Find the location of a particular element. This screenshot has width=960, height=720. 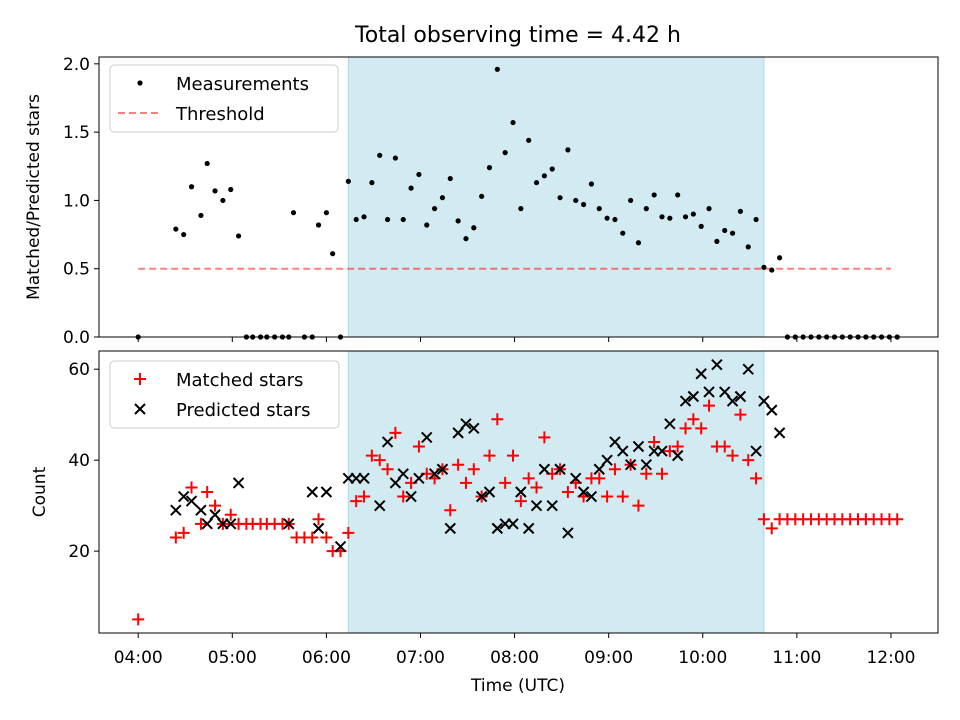

count-legend-box is located at coordinates (224, 394).